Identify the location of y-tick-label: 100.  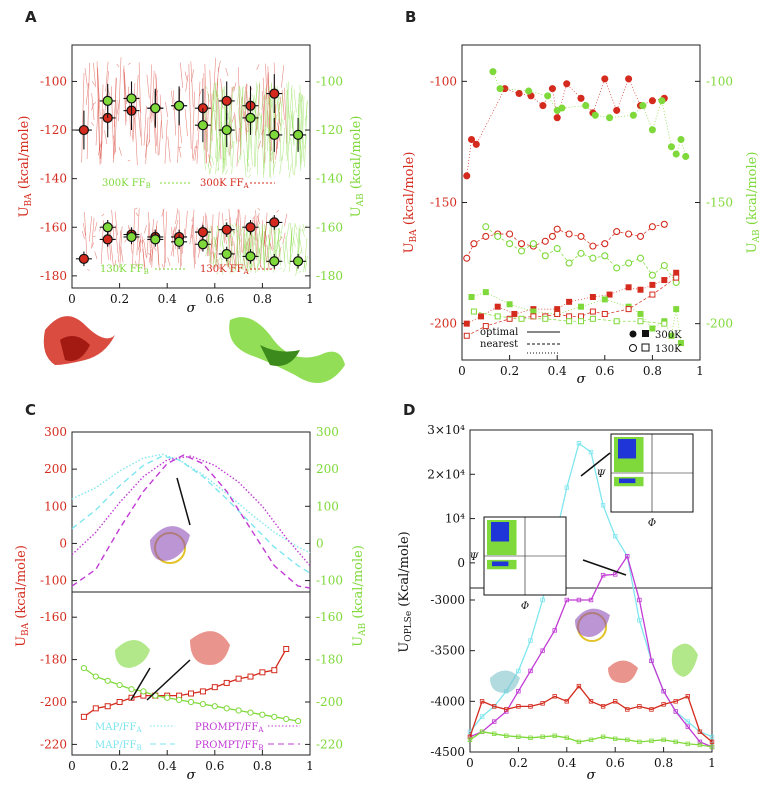
(55, 506).